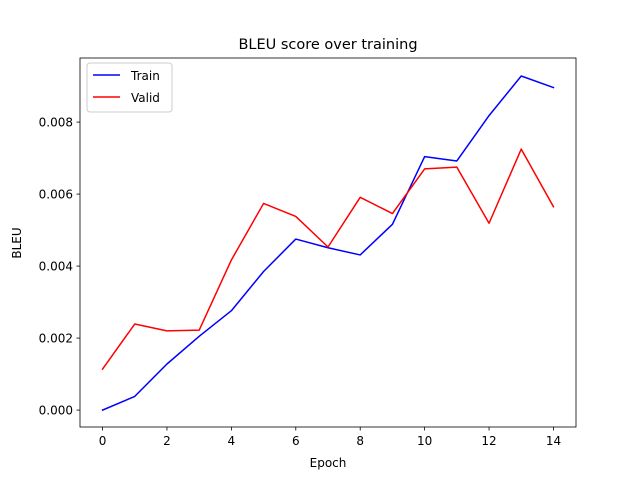 The image size is (640, 484). I want to click on legend-label-train: Train, so click(145, 76).